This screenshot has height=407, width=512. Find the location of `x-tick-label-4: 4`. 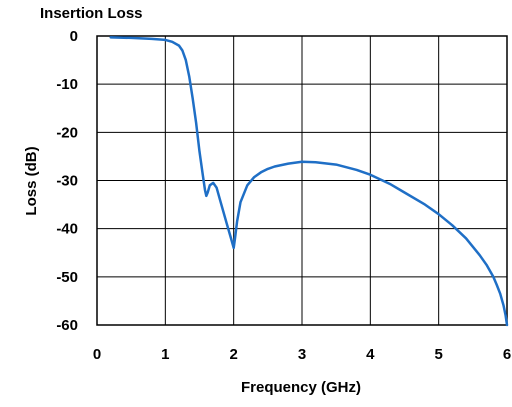

x-tick-label-4: 4 is located at coordinates (370, 354).